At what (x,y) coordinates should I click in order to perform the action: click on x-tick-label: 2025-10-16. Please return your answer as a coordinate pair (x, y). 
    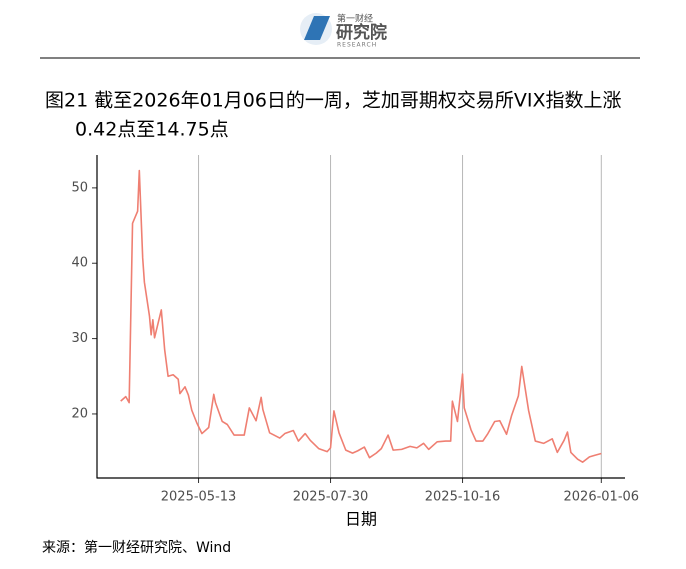
    Looking at the image, I should click on (463, 497).